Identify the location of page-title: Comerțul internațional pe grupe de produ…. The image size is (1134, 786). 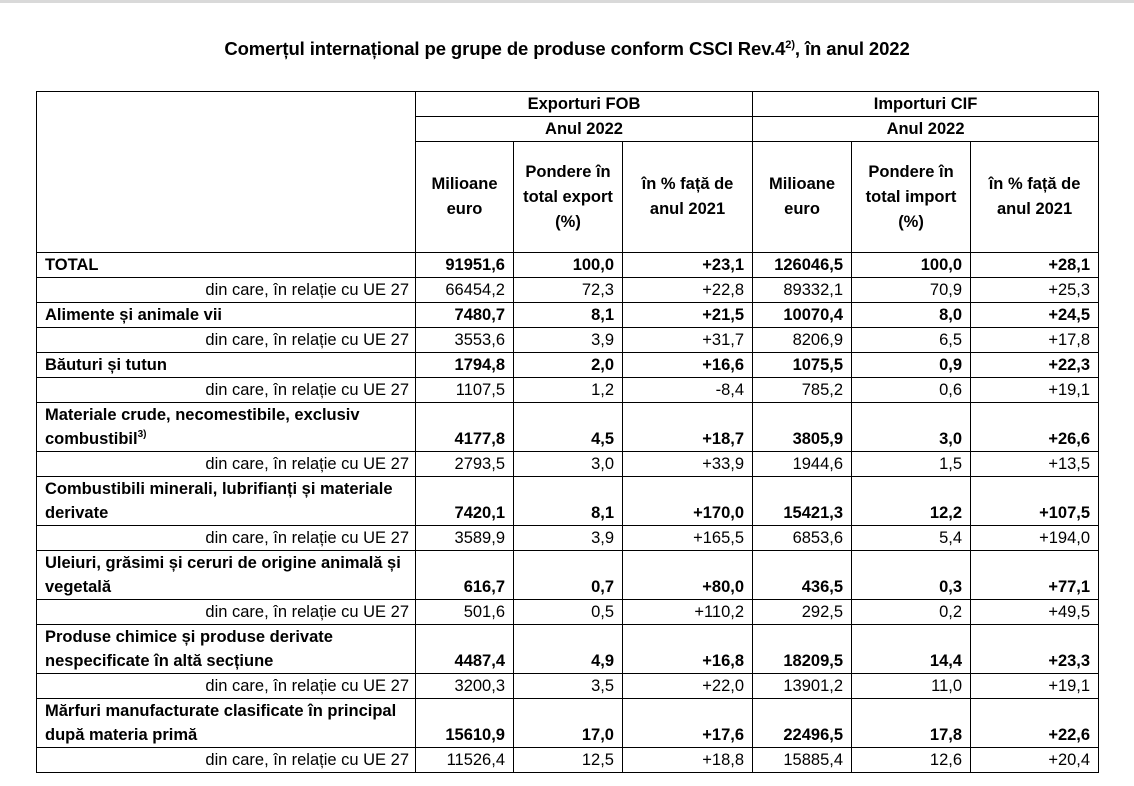
(567, 49).